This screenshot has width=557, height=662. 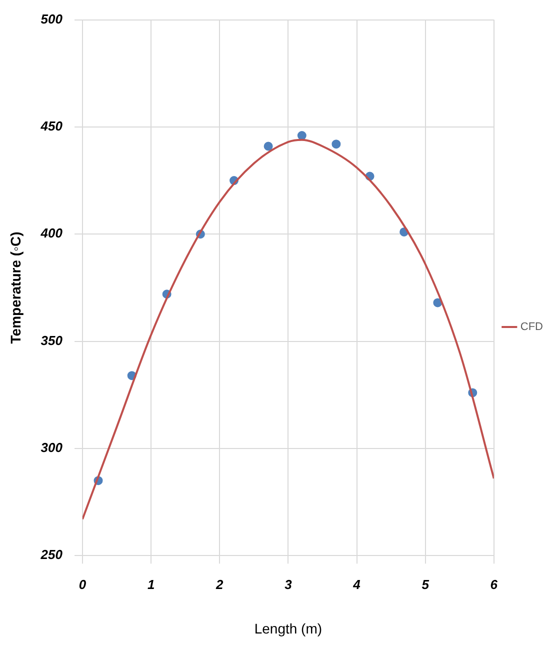 What do you see at coordinates (357, 584) in the screenshot?
I see `x-tick-label: 4` at bounding box center [357, 584].